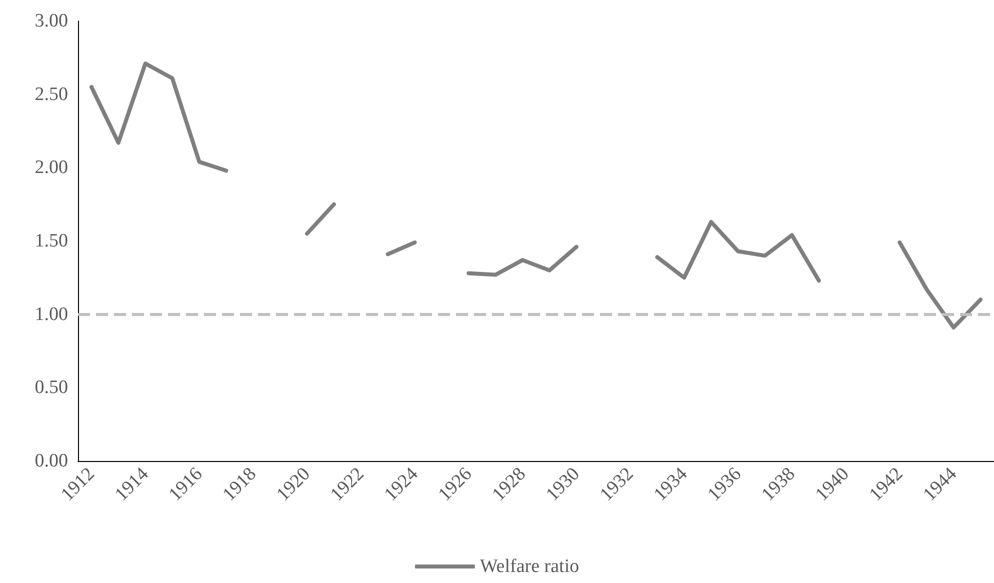 This screenshot has height=583, width=994. Describe the element at coordinates (51, 314) in the screenshot. I see `y-tick-label: 1.00` at that location.